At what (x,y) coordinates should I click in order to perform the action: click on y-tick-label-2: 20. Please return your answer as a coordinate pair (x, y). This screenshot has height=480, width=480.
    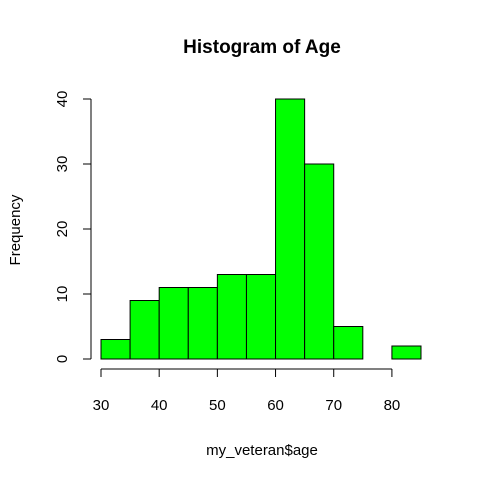
    Looking at the image, I should click on (62, 229).